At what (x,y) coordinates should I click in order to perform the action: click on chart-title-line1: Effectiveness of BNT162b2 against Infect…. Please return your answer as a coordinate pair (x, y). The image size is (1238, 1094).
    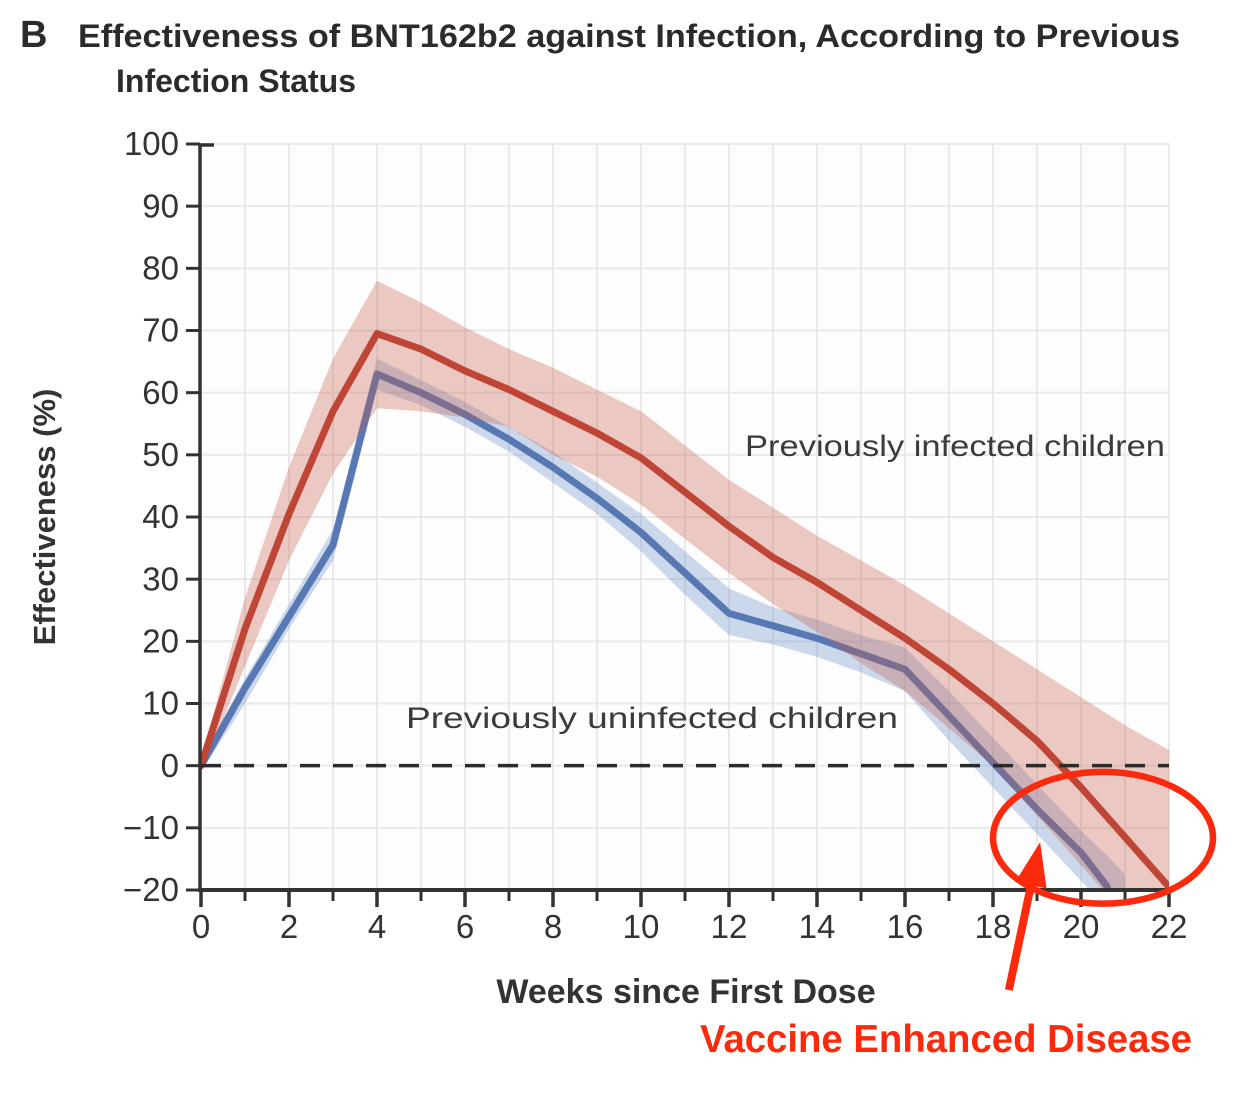
    Looking at the image, I should click on (629, 36).